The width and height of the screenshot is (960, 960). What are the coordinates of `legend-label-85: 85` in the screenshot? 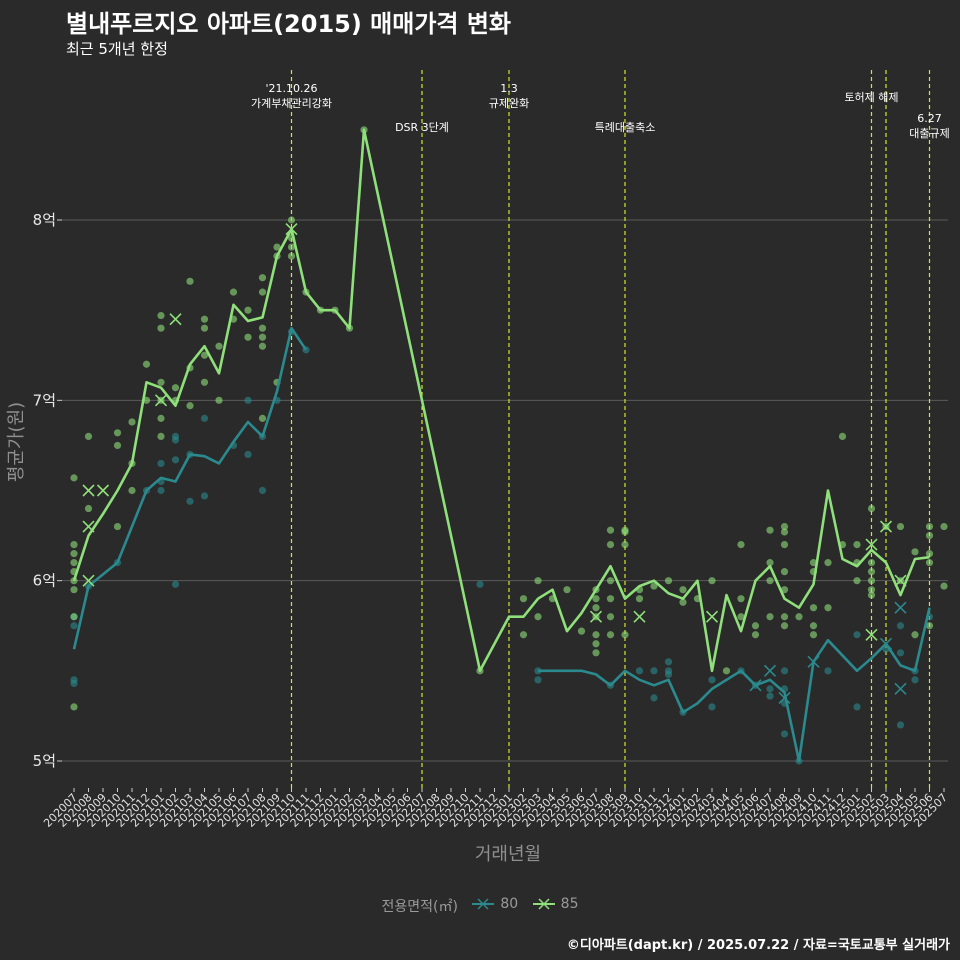 It's located at (569, 904).